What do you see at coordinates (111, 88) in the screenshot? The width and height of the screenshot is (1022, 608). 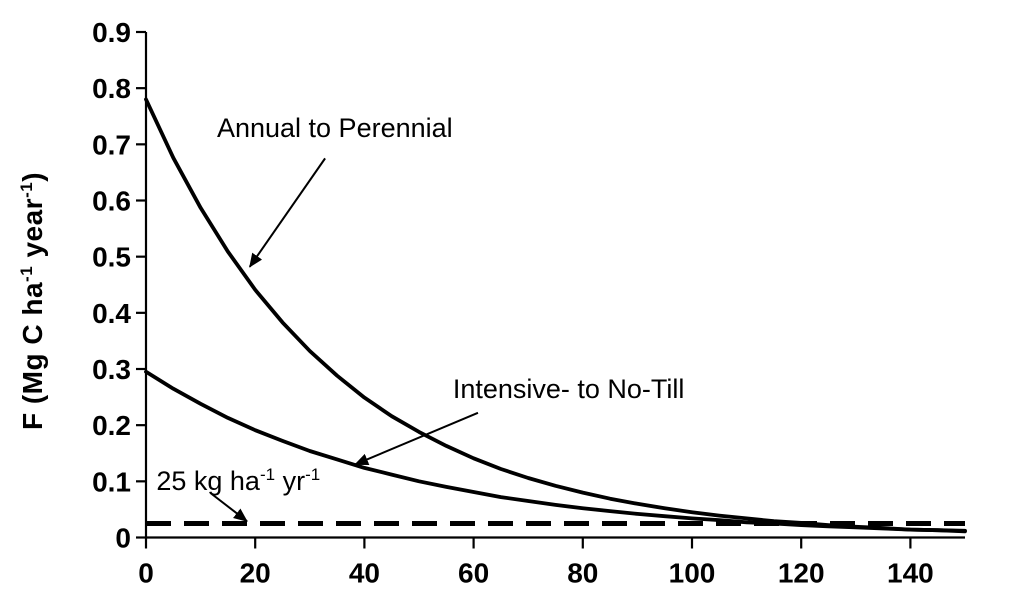 I see `y-tick-label: 0.8` at bounding box center [111, 88].